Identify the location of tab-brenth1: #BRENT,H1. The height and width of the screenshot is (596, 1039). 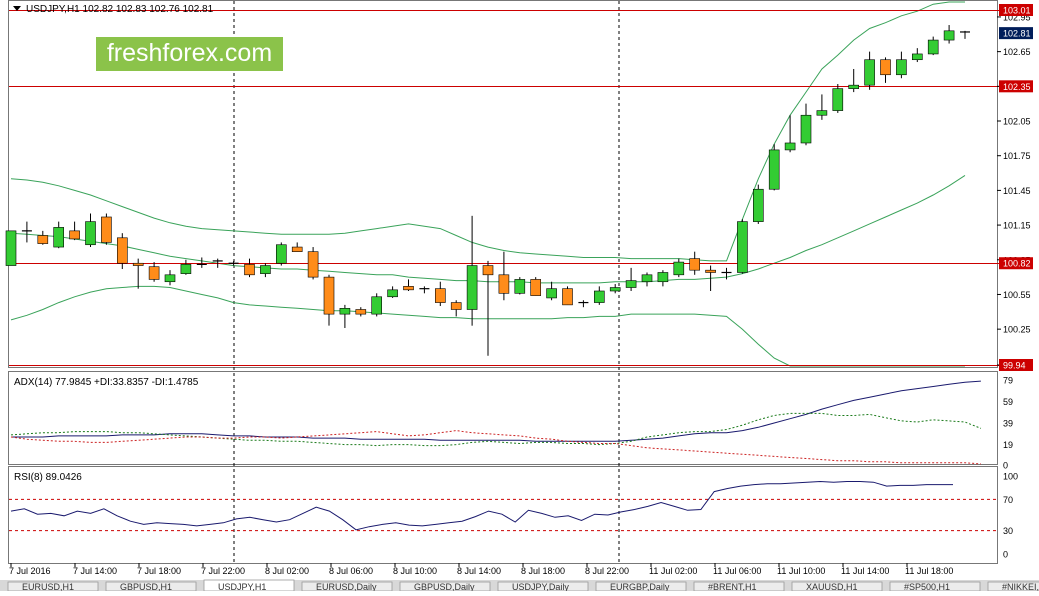
(739, 586).